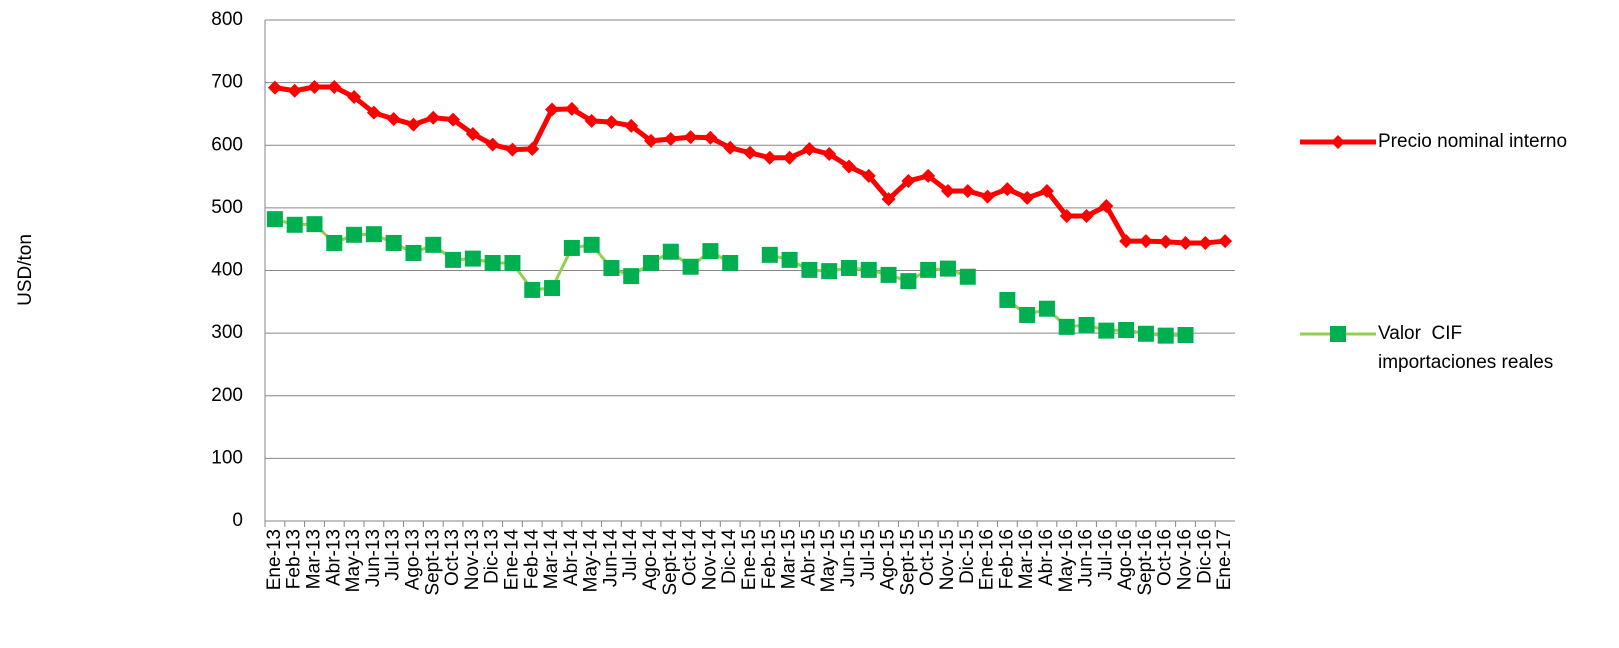 The width and height of the screenshot is (1619, 648). What do you see at coordinates (828, 560) in the screenshot?
I see `x-tick-label: May-15` at bounding box center [828, 560].